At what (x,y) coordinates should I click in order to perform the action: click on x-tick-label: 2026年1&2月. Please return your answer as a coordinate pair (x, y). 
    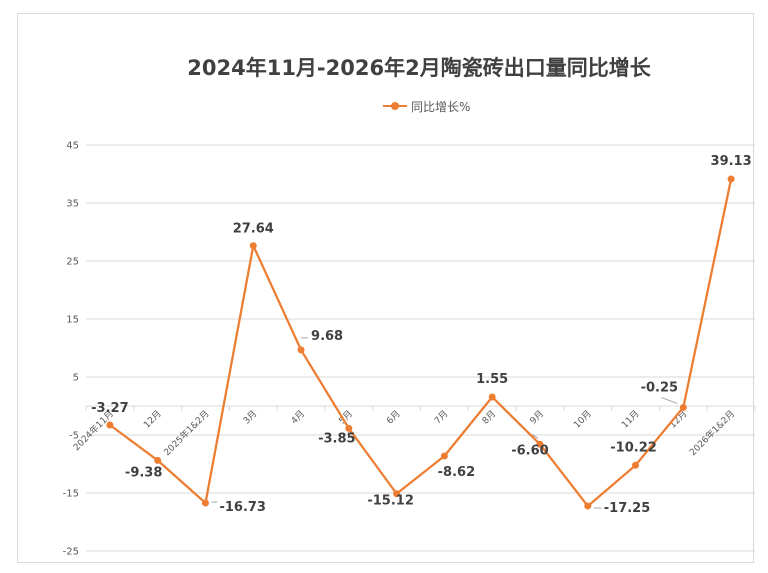
    Looking at the image, I should click on (712, 433).